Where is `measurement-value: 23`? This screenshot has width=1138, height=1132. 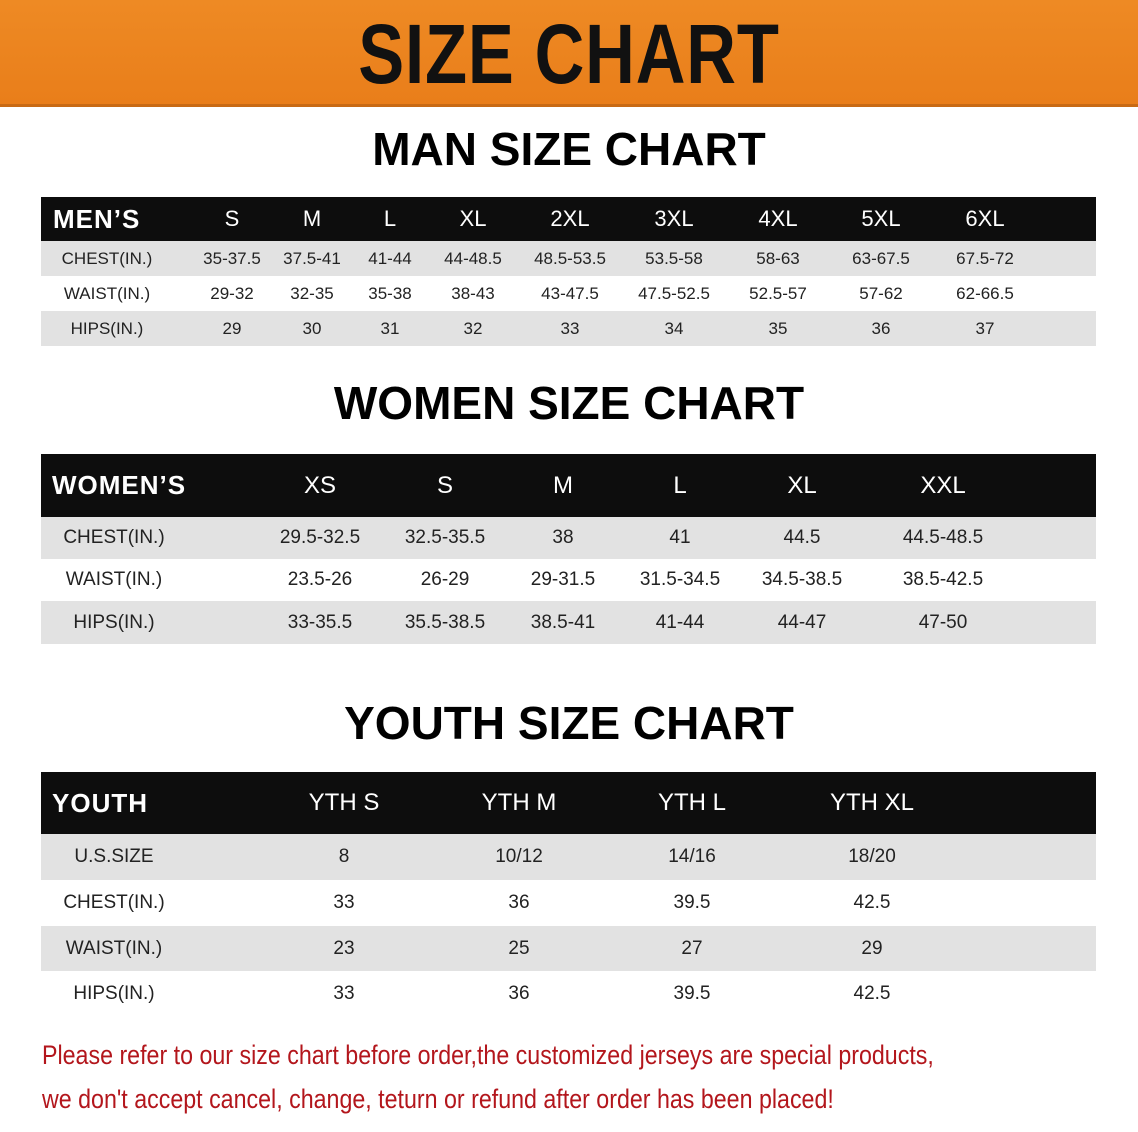
measurement-value: 23 is located at coordinates (344, 948).